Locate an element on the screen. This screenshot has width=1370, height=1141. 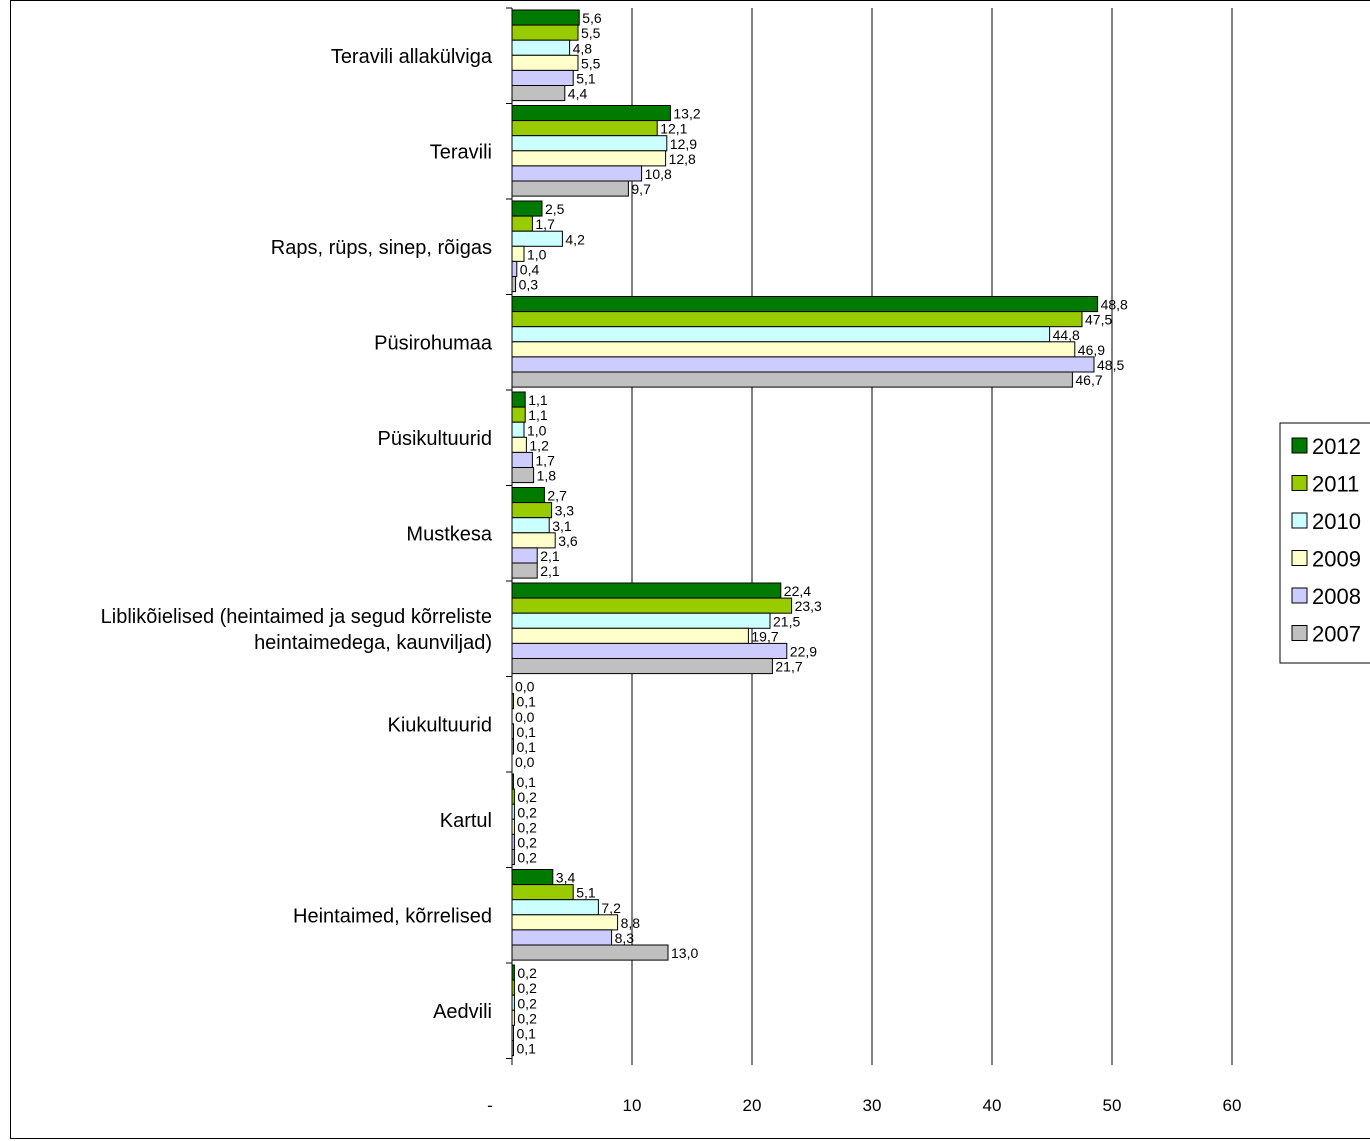
legend-label-2010: 2010 is located at coordinates (1336, 521).